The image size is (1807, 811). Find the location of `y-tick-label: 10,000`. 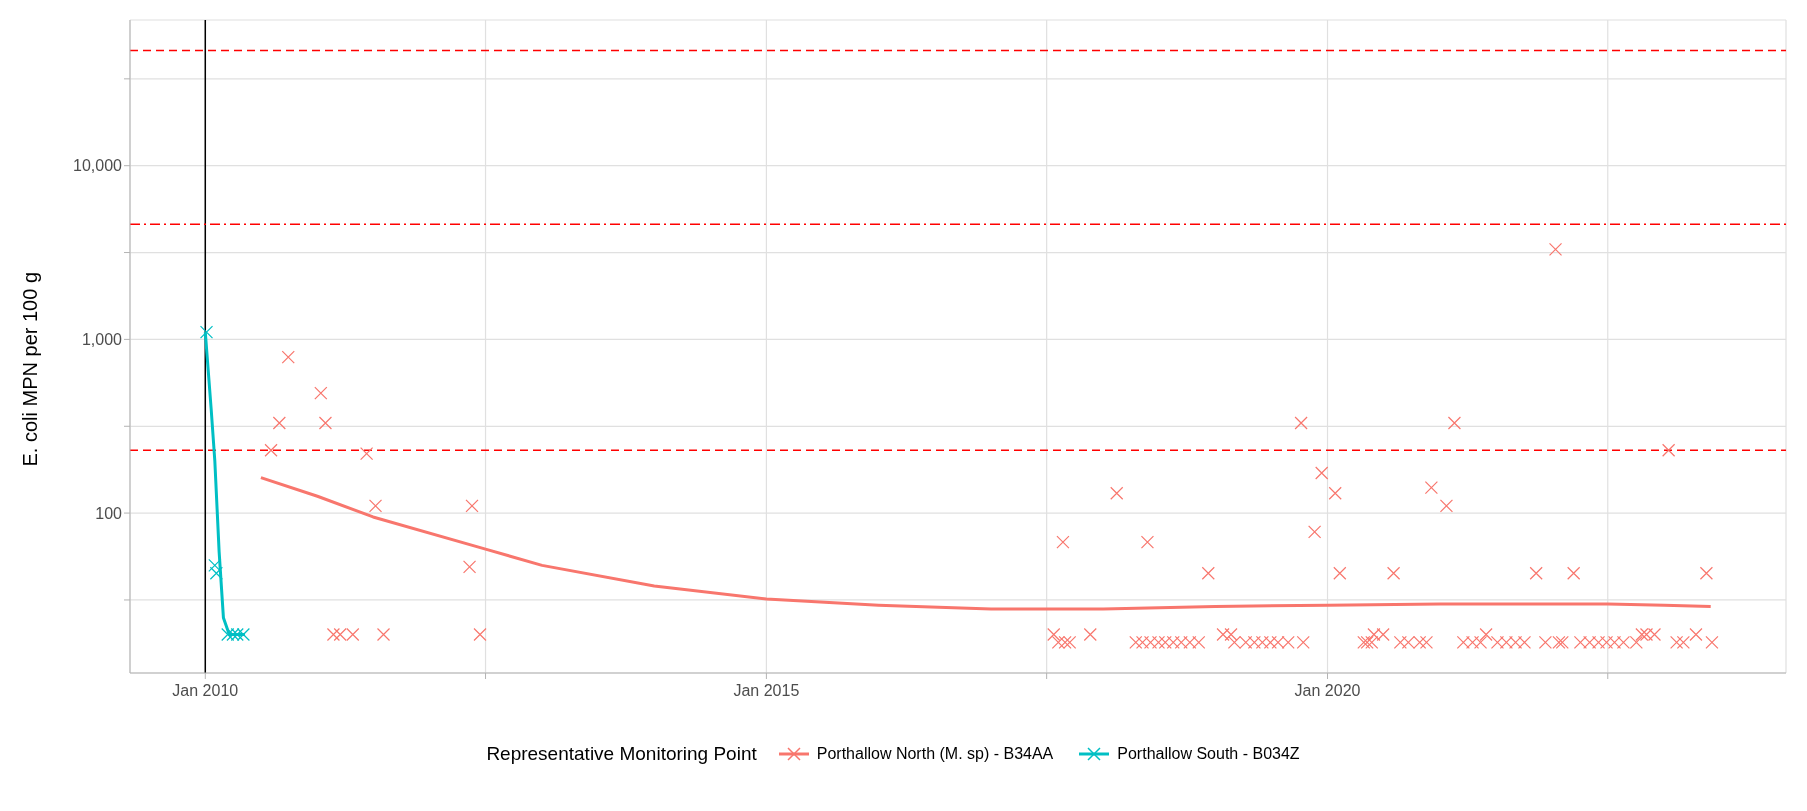

y-tick-label: 10,000 is located at coordinates (98, 166).